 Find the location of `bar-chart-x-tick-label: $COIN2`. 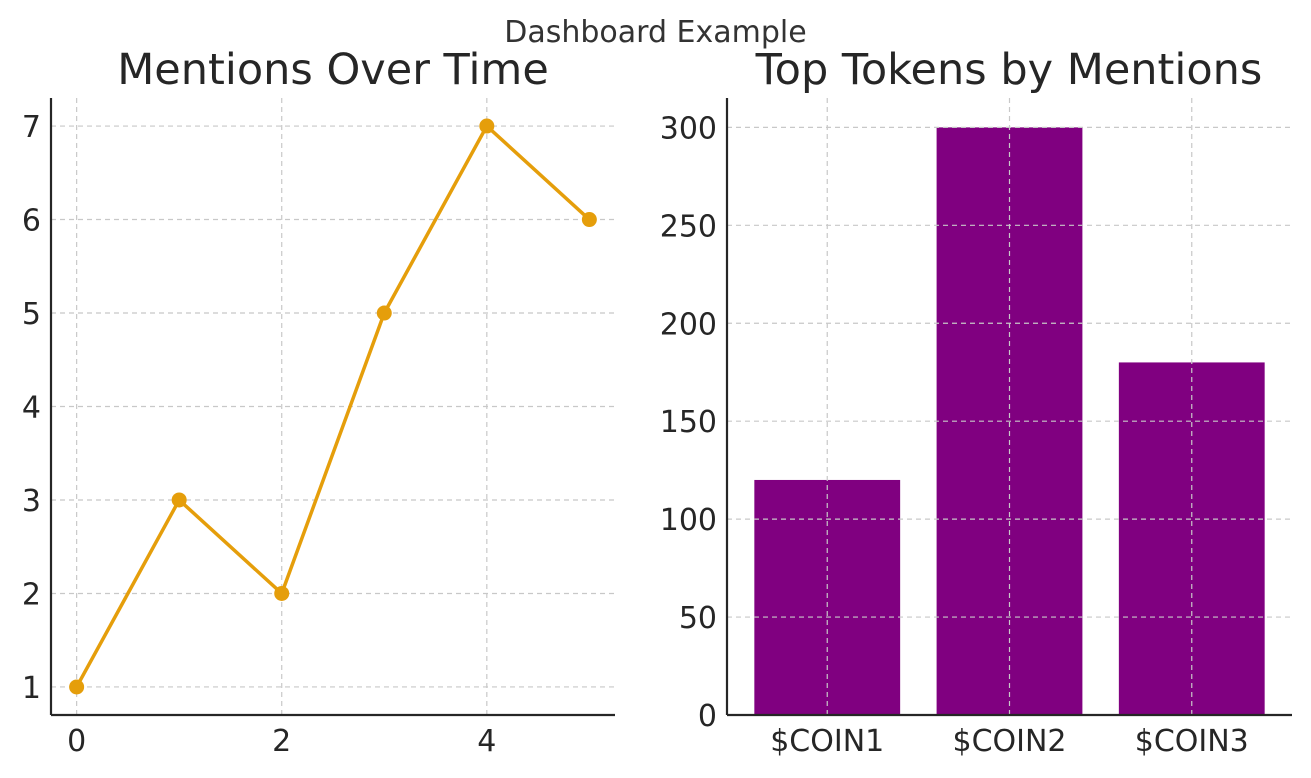

bar-chart-x-tick-label: $COIN2 is located at coordinates (1009, 741).